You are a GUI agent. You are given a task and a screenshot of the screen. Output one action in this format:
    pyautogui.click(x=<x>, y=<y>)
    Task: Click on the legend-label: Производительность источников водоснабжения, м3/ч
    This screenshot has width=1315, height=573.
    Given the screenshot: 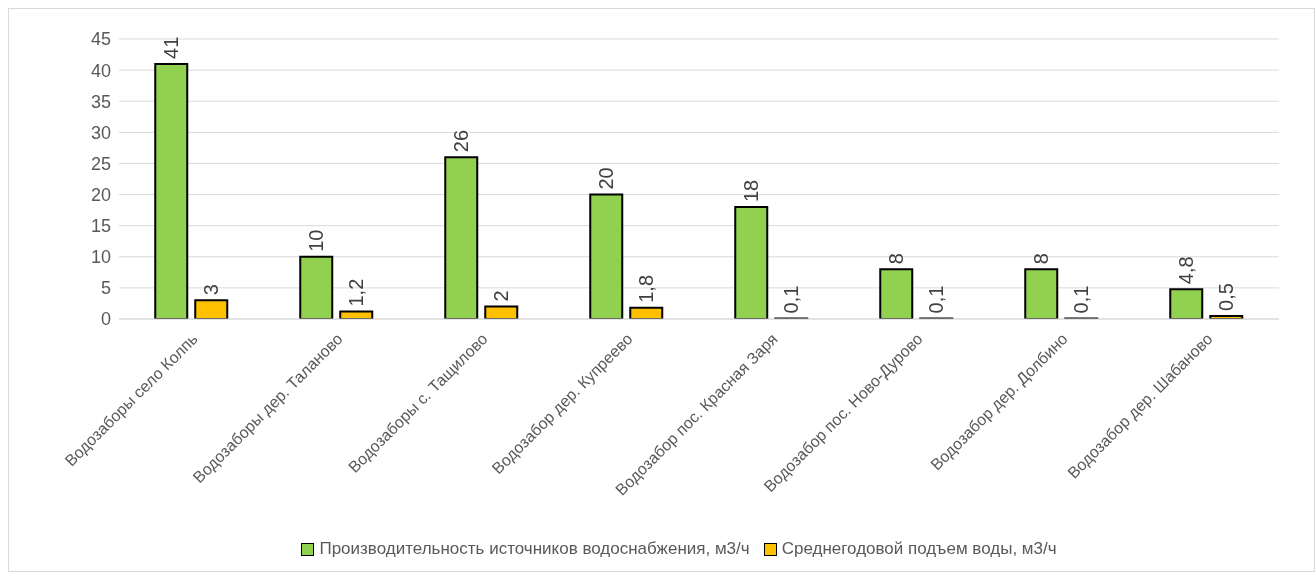 What is the action you would take?
    pyautogui.click(x=534, y=549)
    